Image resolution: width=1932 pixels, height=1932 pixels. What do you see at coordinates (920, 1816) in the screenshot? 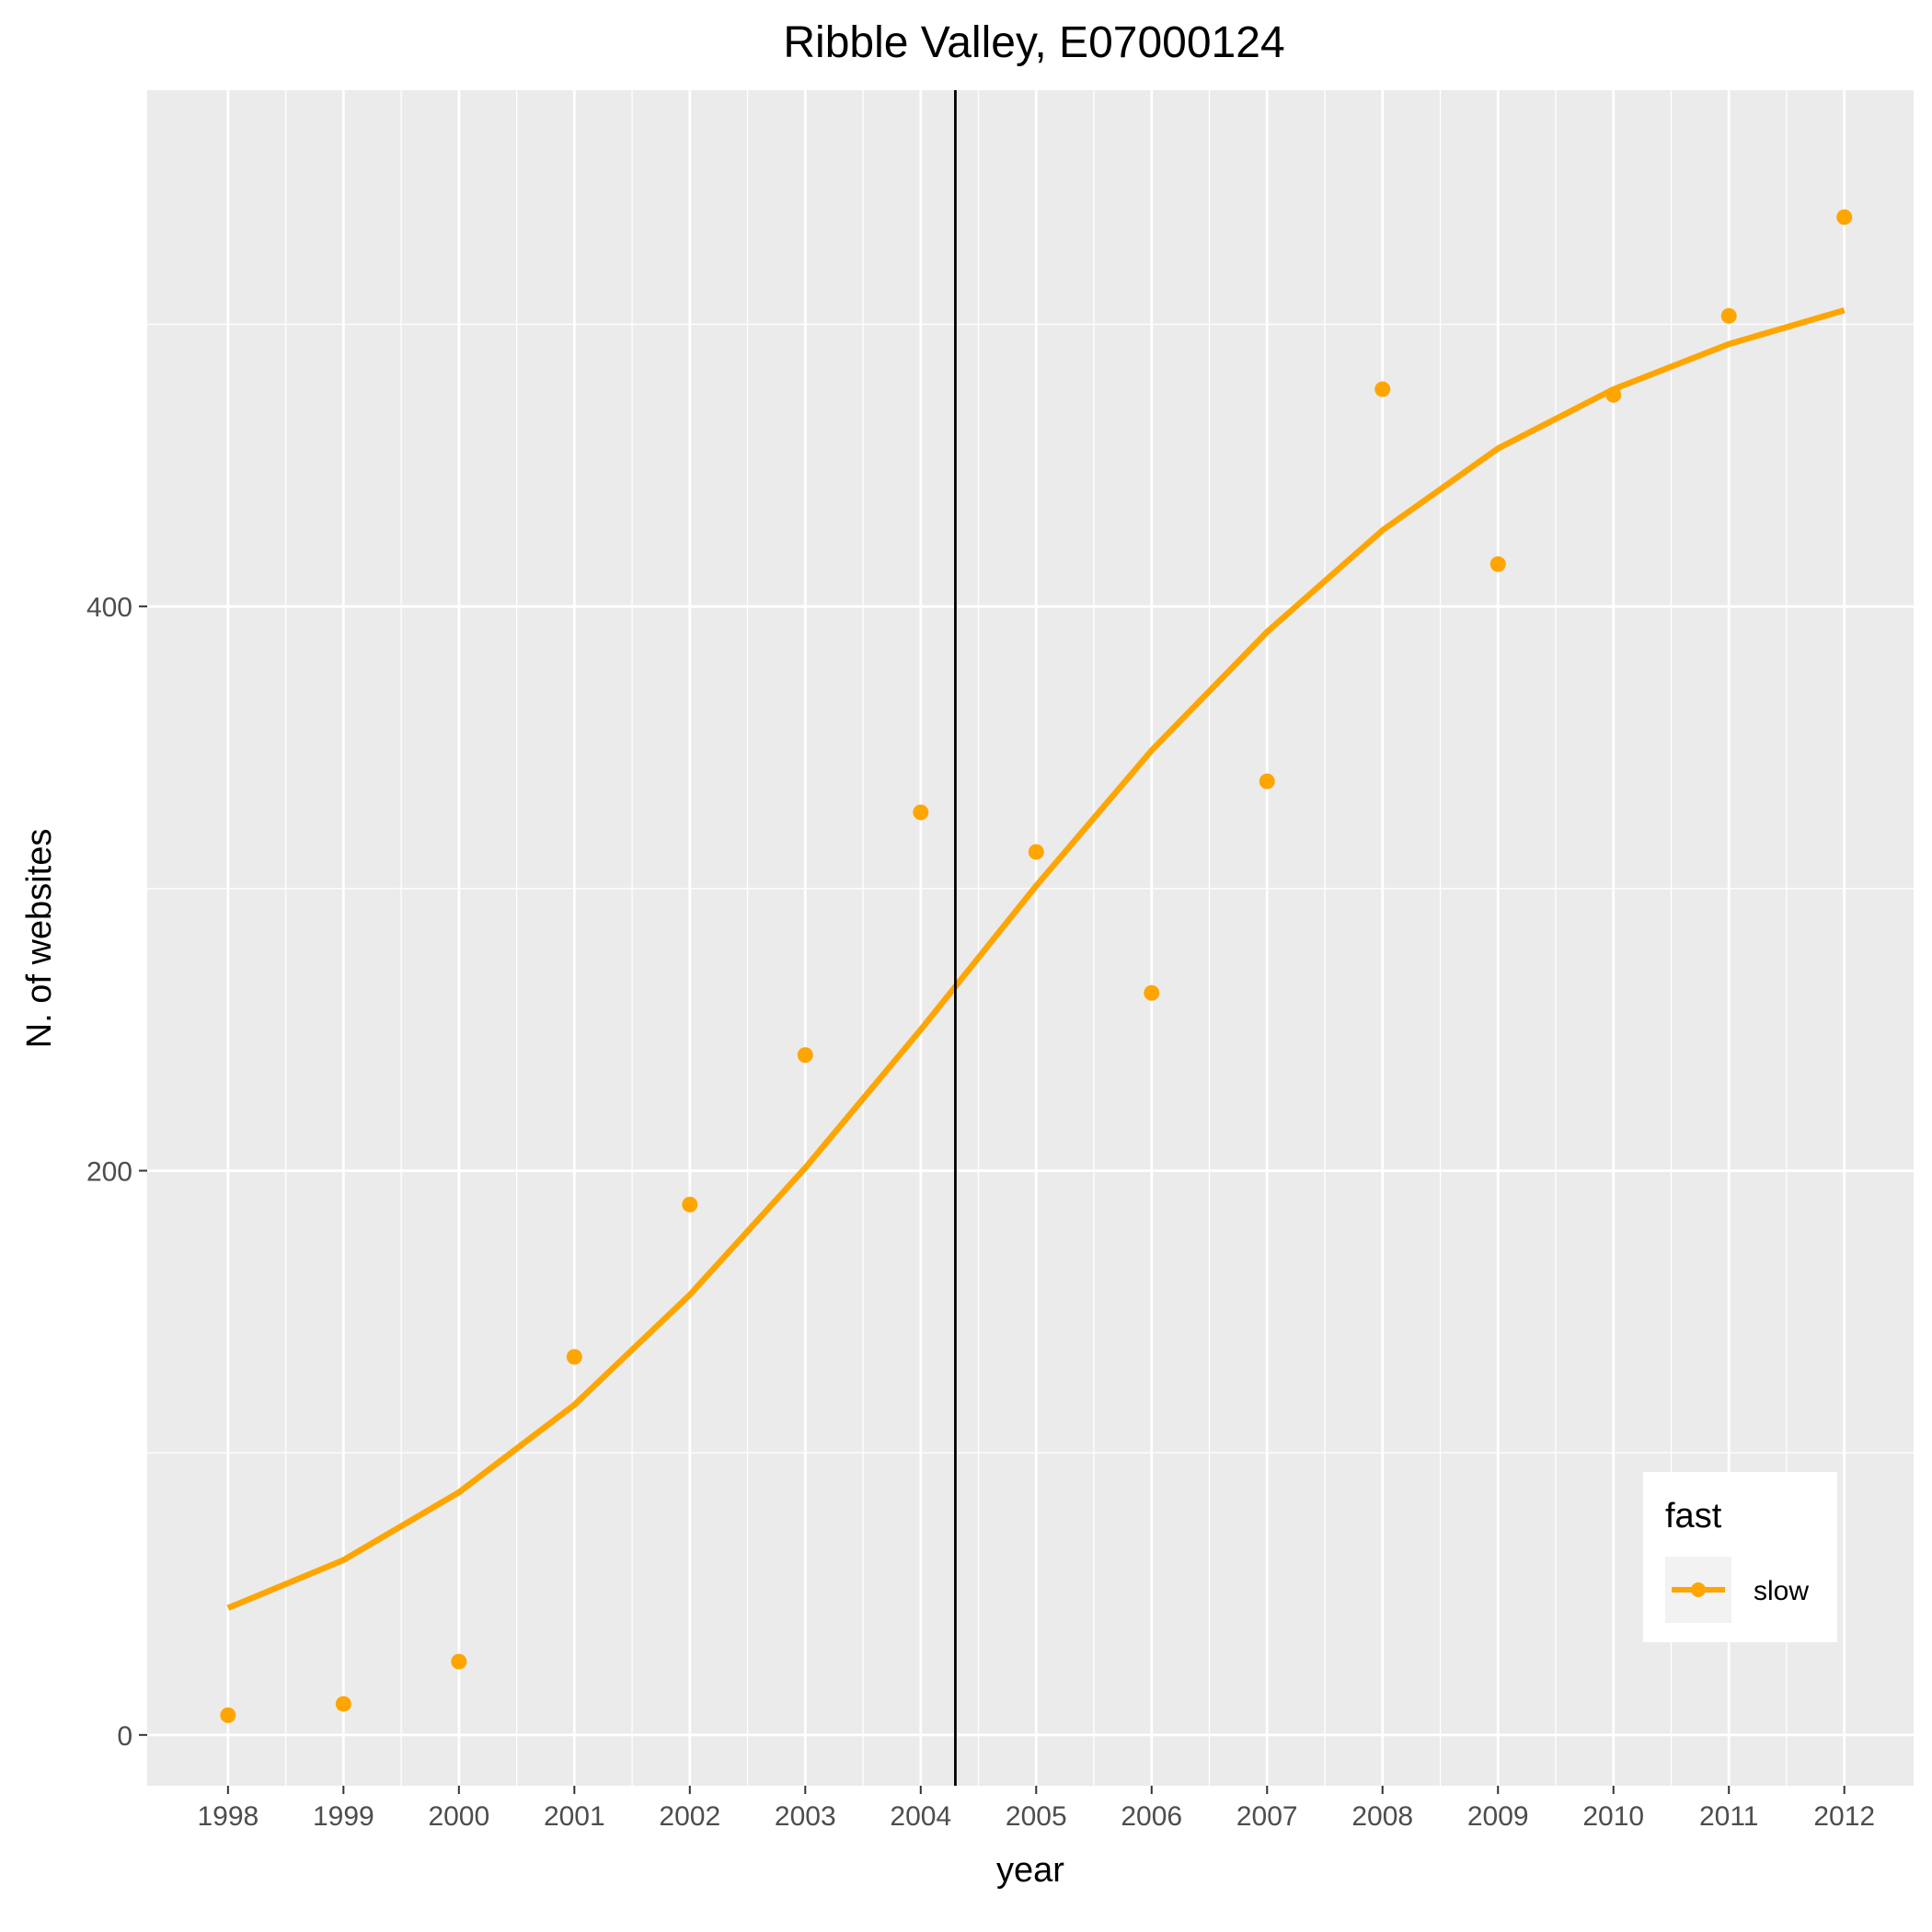
I see `x-tick-label: 2004` at bounding box center [920, 1816].